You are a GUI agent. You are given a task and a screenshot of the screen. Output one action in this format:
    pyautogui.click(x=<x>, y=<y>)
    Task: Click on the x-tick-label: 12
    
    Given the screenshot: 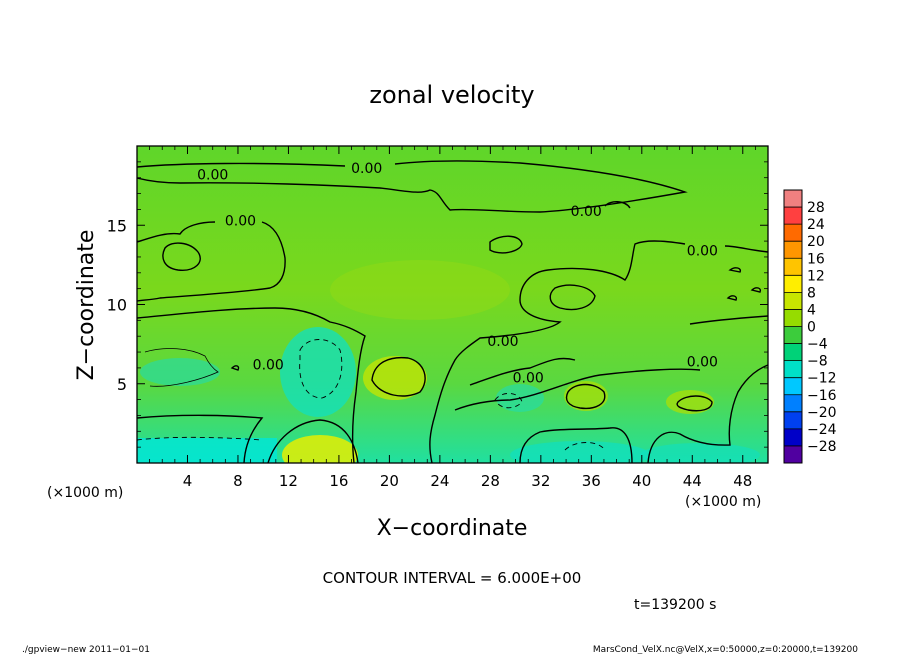 What is the action you would take?
    pyautogui.click(x=288, y=481)
    